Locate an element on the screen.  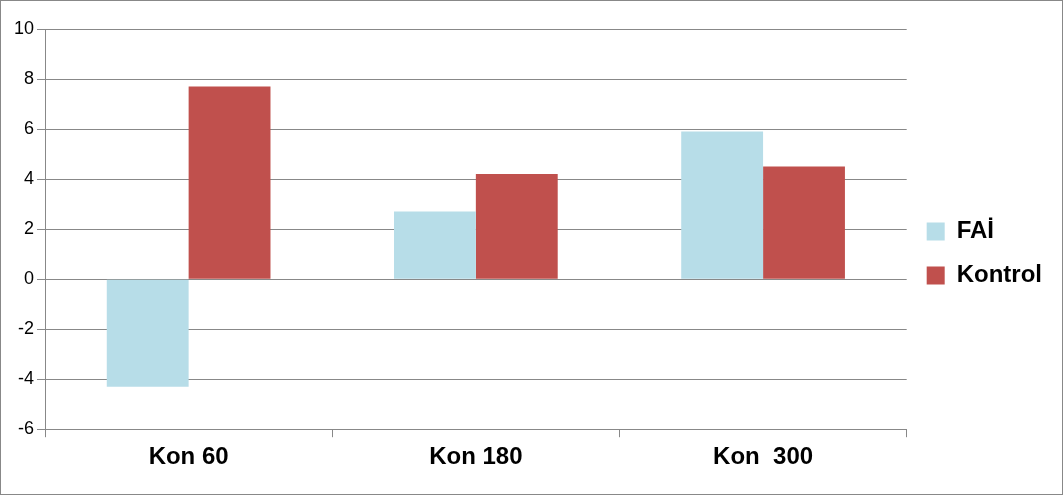
y-tick-label: 4 is located at coordinates (29, 178).